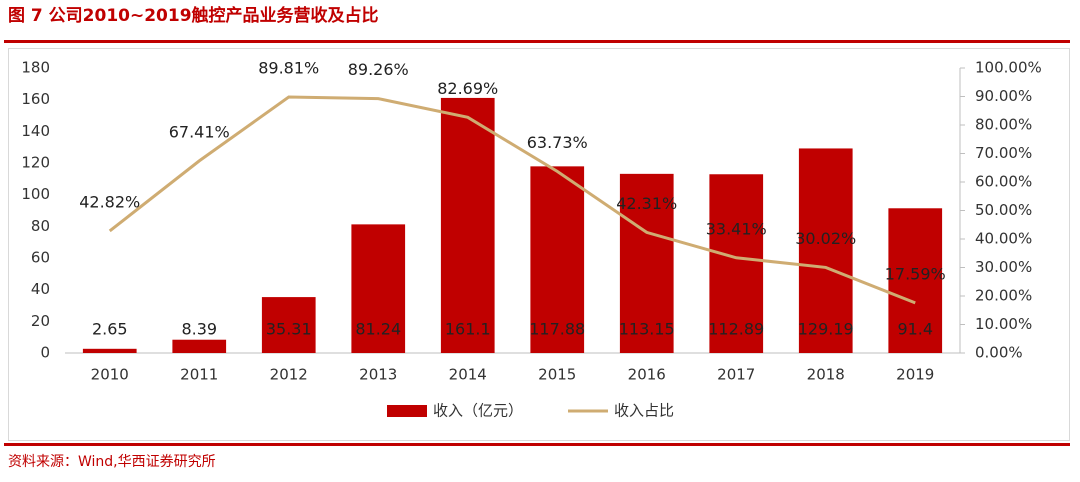  I want to click on title-rule, so click(537, 41).